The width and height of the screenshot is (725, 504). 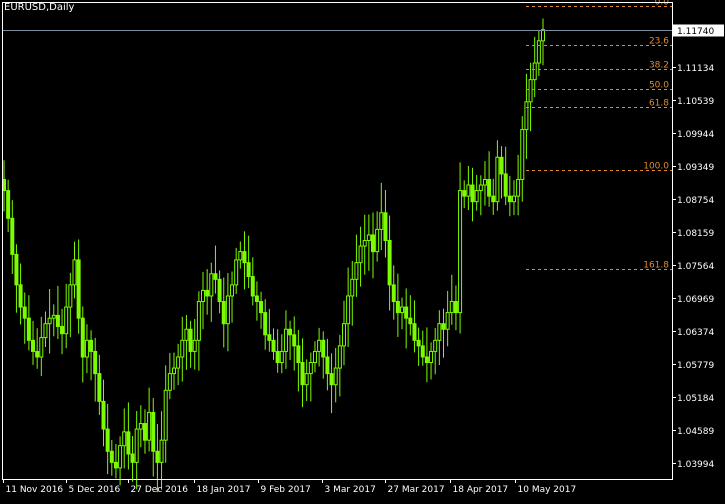 What do you see at coordinates (695, 234) in the screenshot?
I see `y-tick-label: 1.08159` at bounding box center [695, 234].